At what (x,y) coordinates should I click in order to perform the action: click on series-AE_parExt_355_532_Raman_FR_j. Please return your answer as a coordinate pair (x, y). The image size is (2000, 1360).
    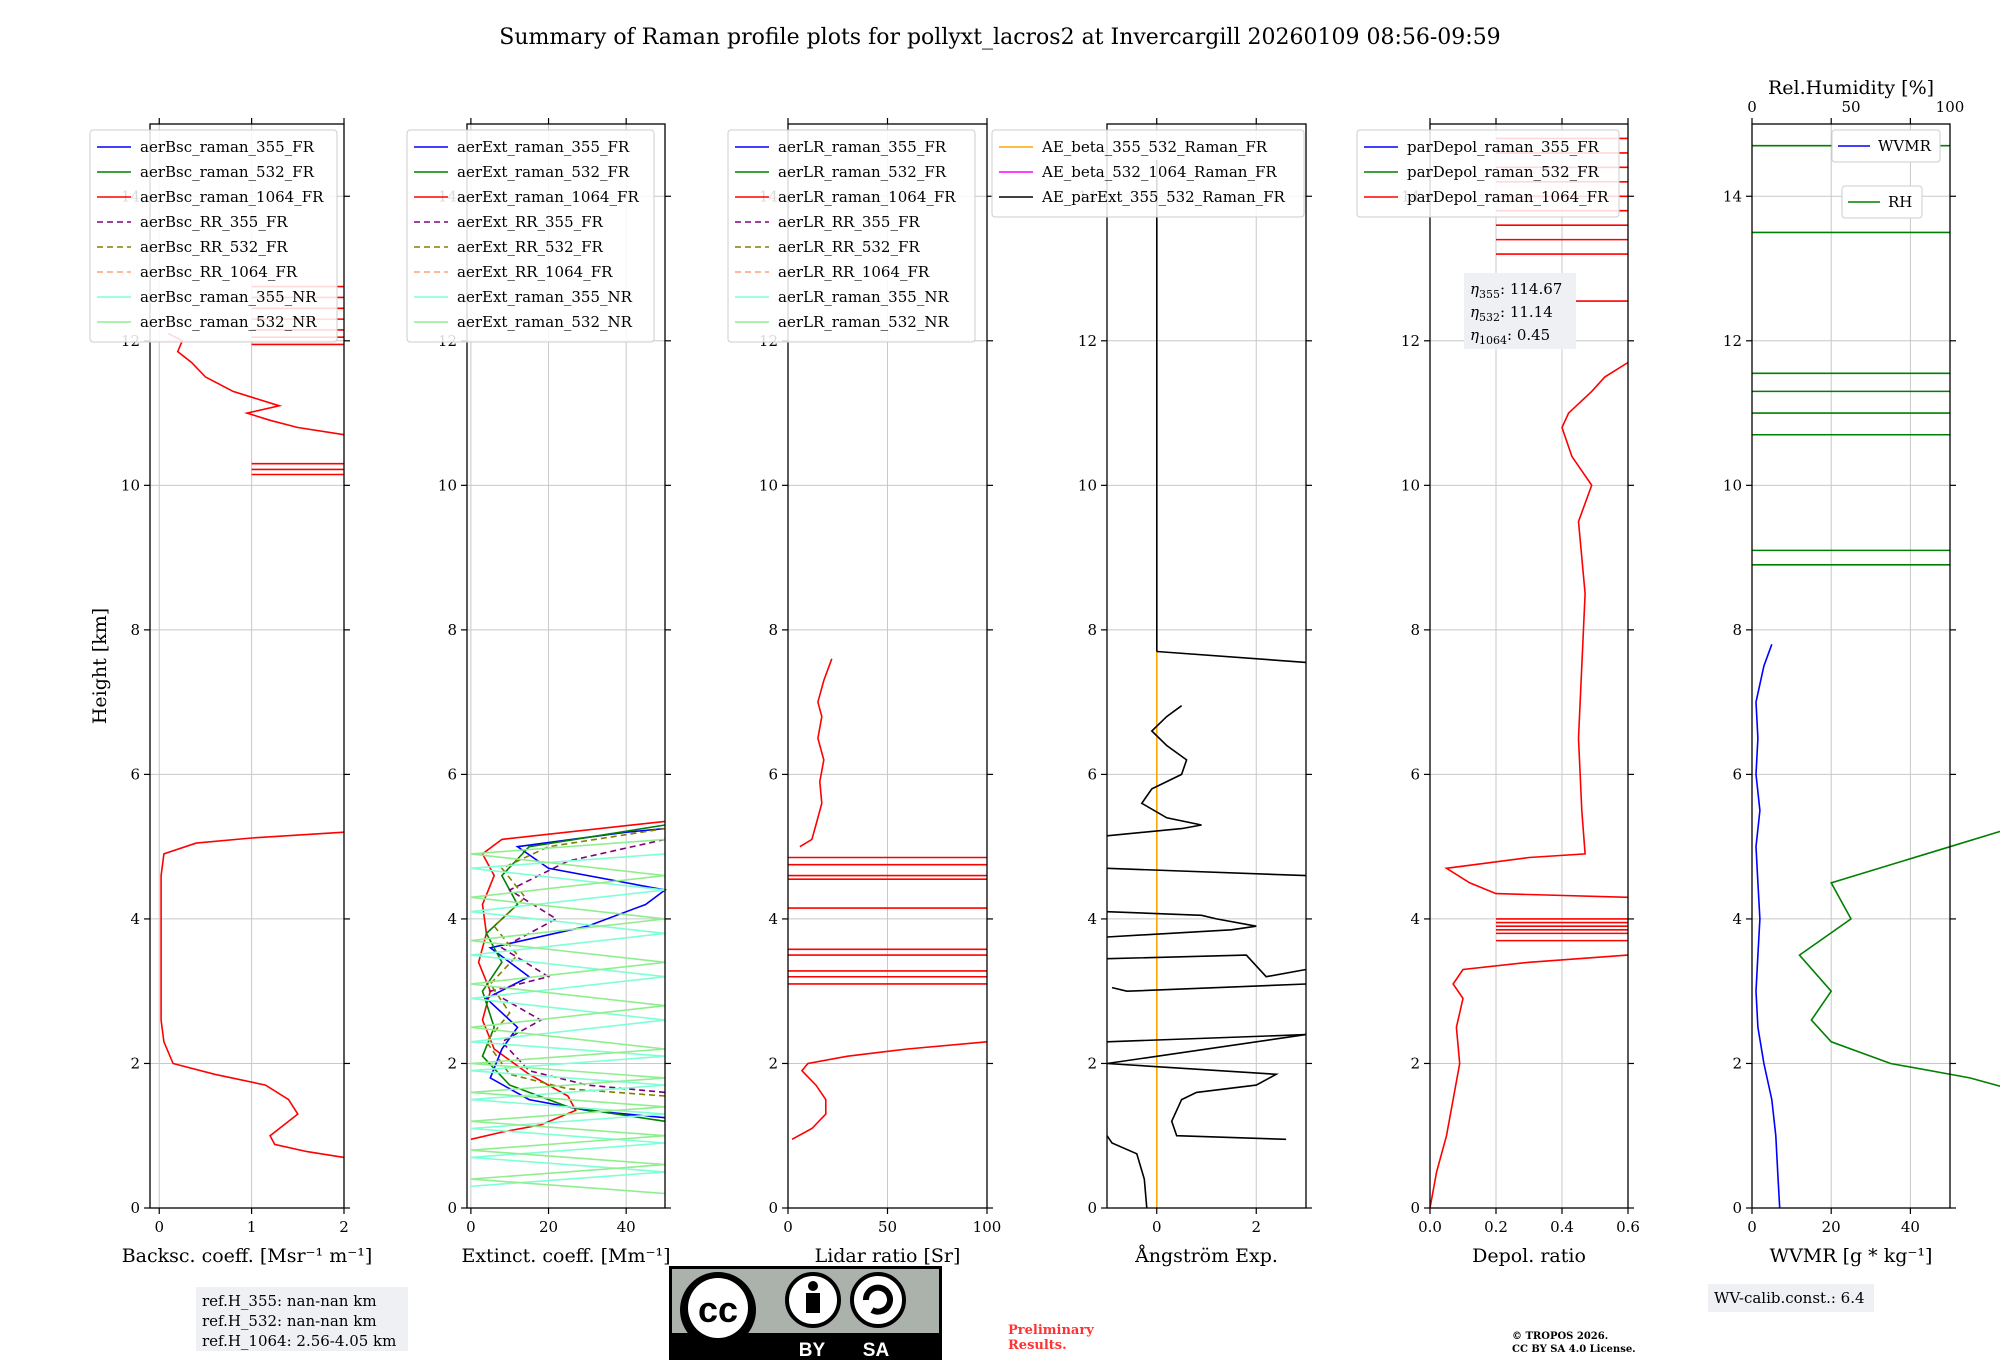
    Looking at the image, I should click on (1231, 657).